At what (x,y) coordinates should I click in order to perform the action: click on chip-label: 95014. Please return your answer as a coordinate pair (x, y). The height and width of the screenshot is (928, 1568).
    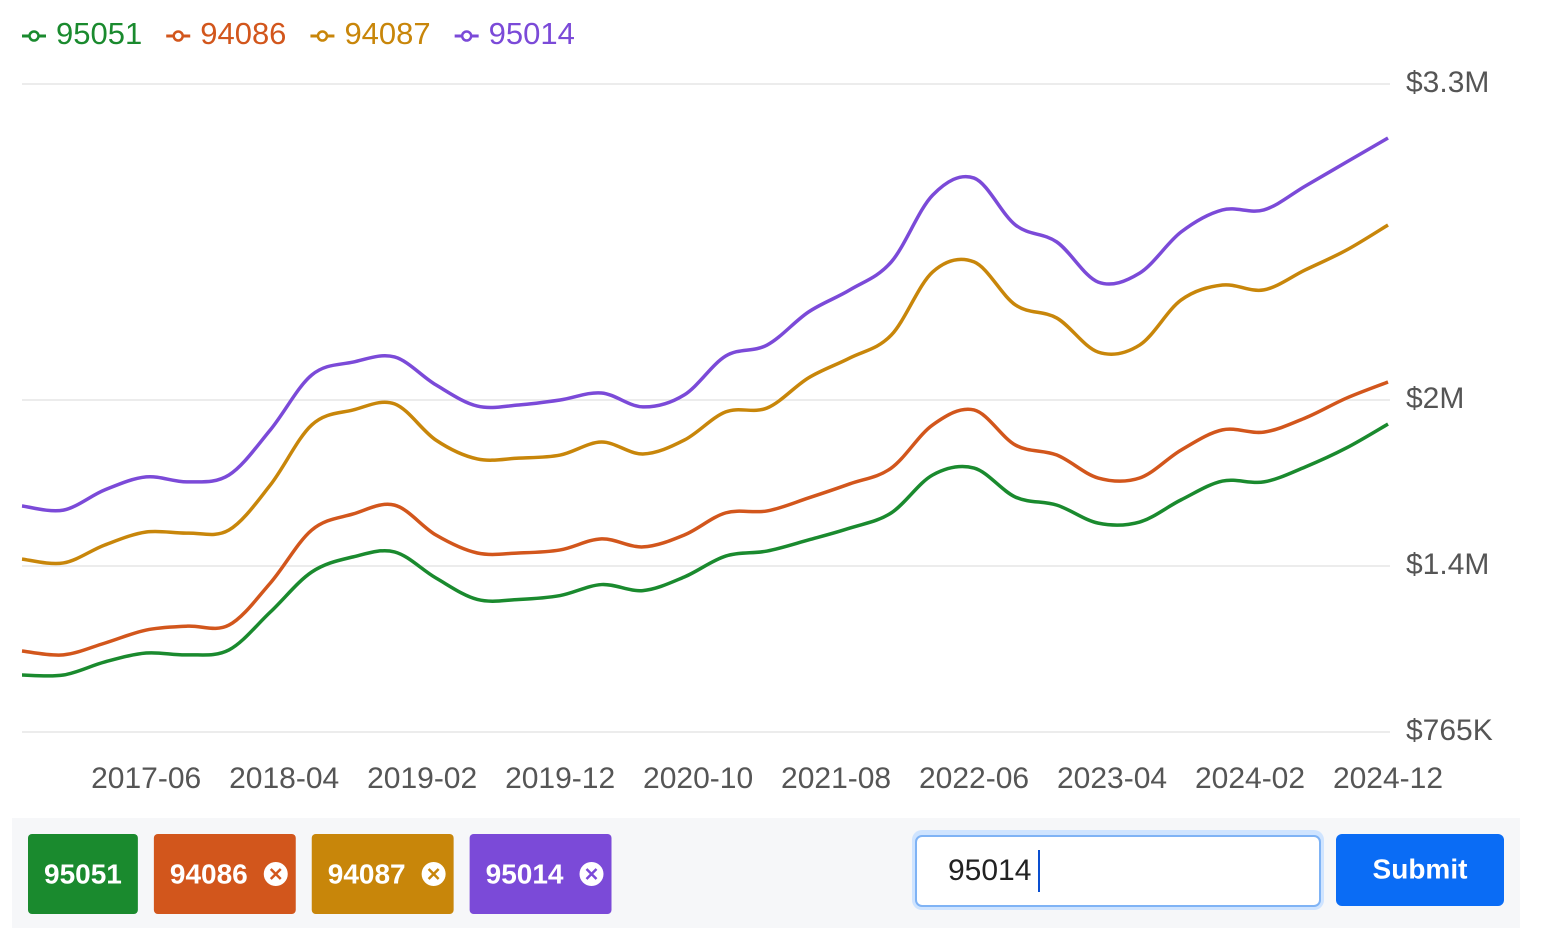
    Looking at the image, I should click on (525, 873).